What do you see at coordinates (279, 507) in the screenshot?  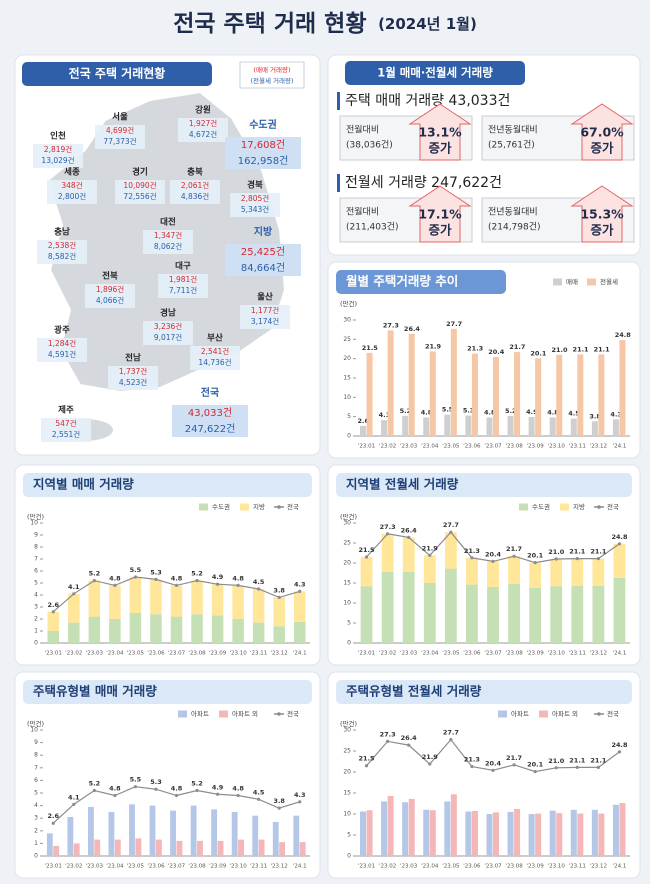 I see `legend-swatch-dot` at bounding box center [279, 507].